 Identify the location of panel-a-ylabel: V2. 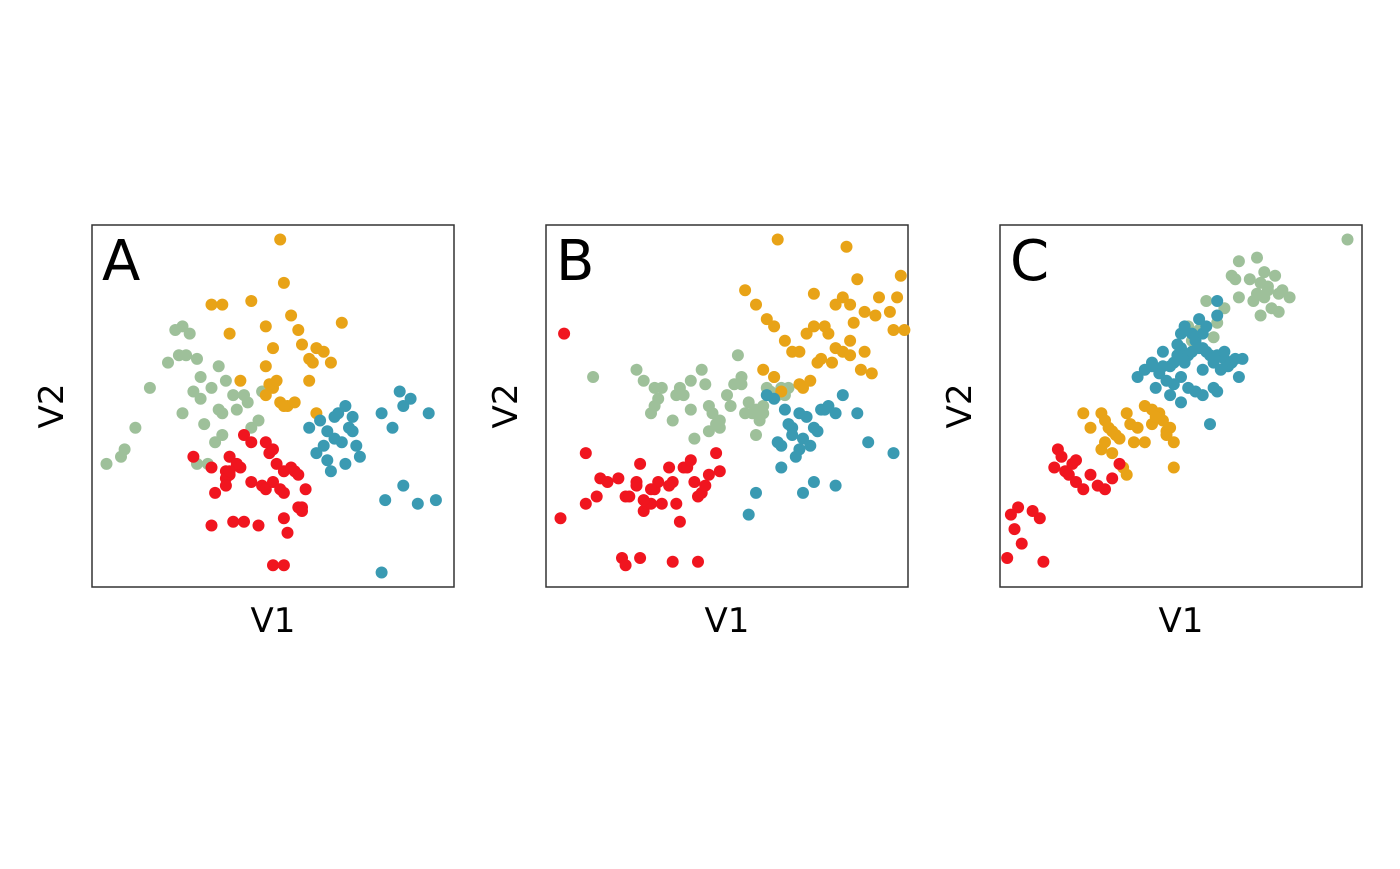
(52, 406).